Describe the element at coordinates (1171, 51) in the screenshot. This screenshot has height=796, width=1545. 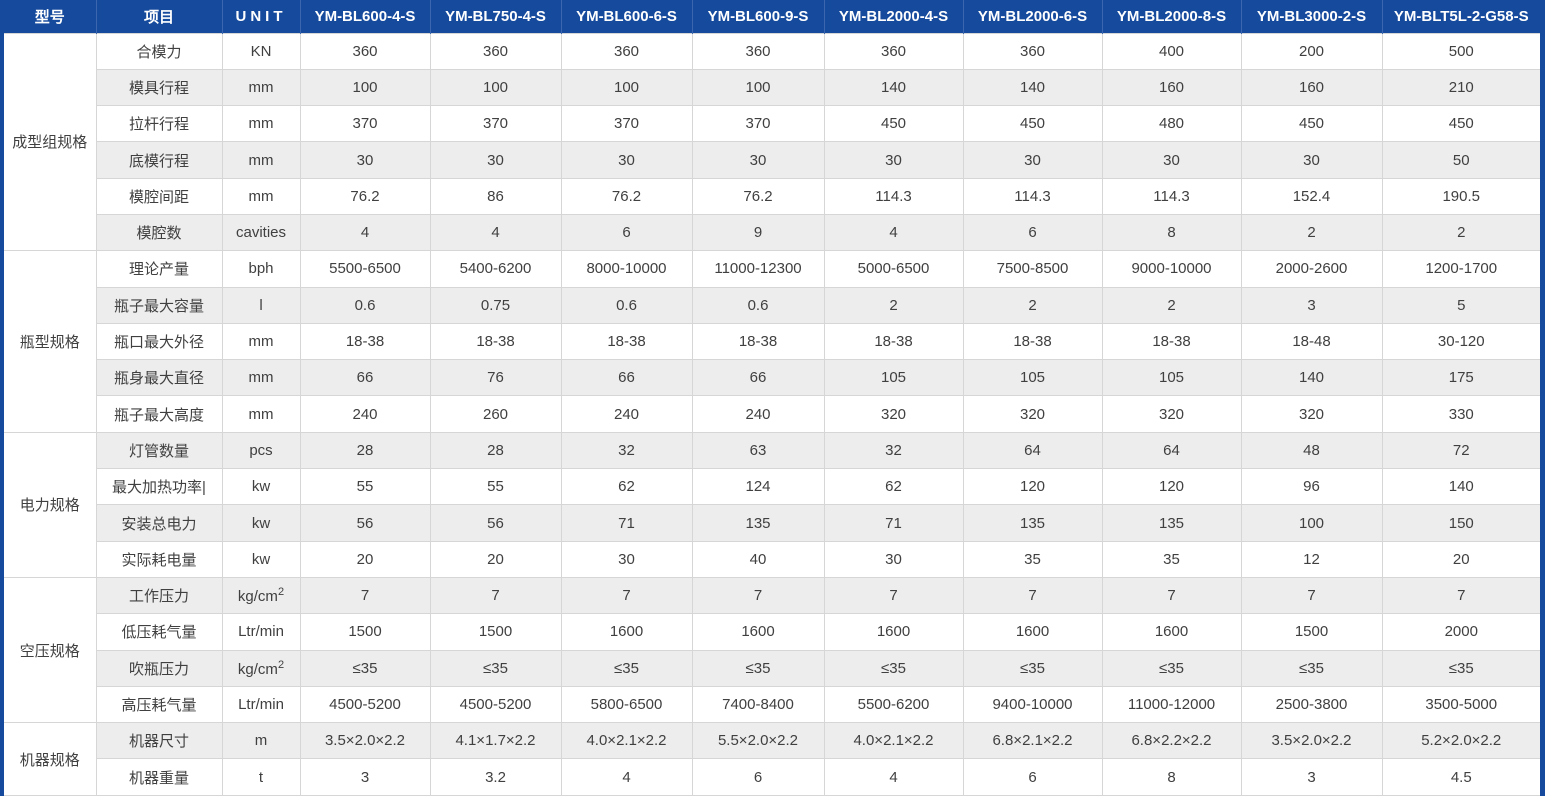
I see `spec-value-cell: 400` at that location.